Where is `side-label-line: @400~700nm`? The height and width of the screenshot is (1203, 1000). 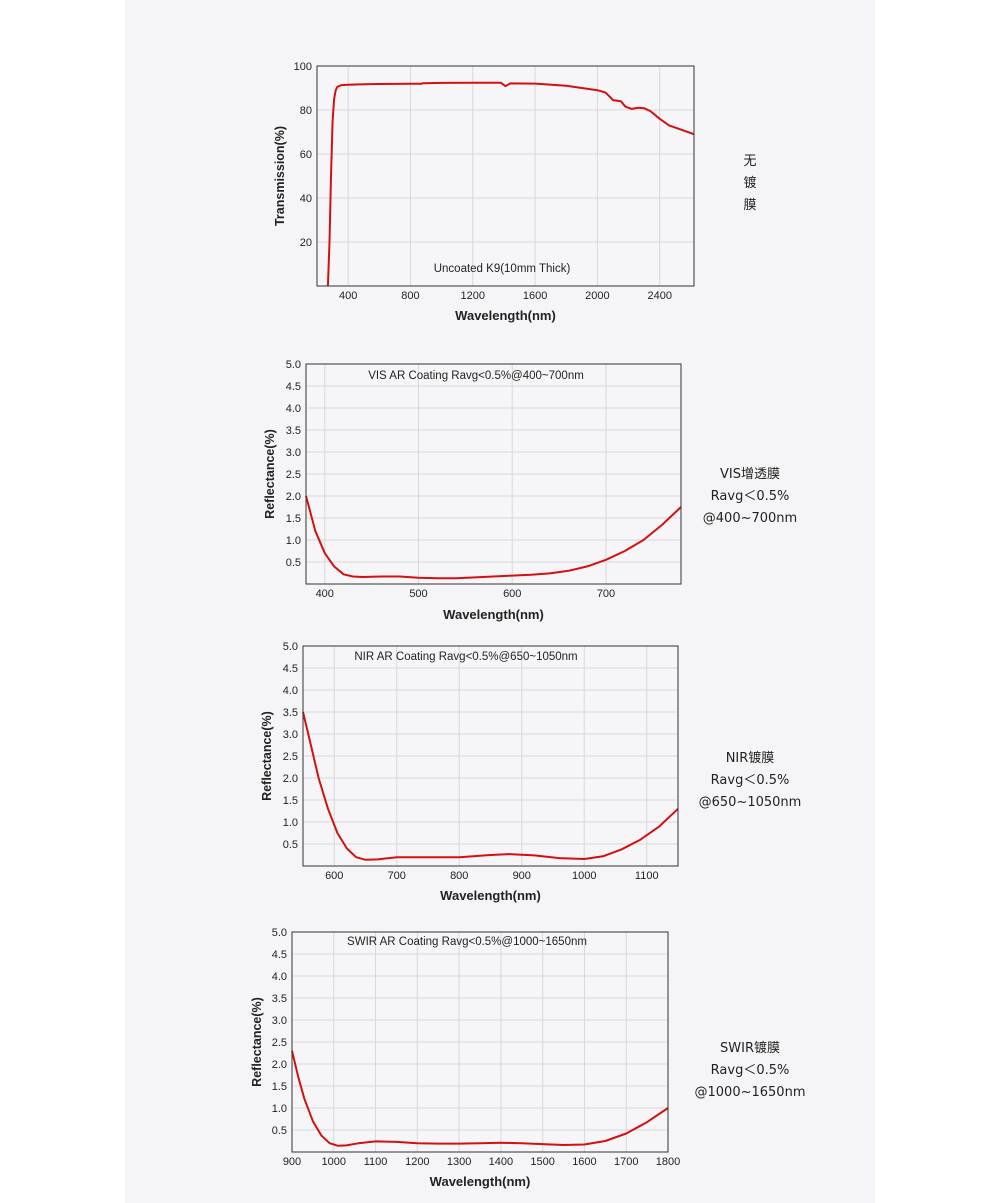 side-label-line: @400~700nm is located at coordinates (750, 518).